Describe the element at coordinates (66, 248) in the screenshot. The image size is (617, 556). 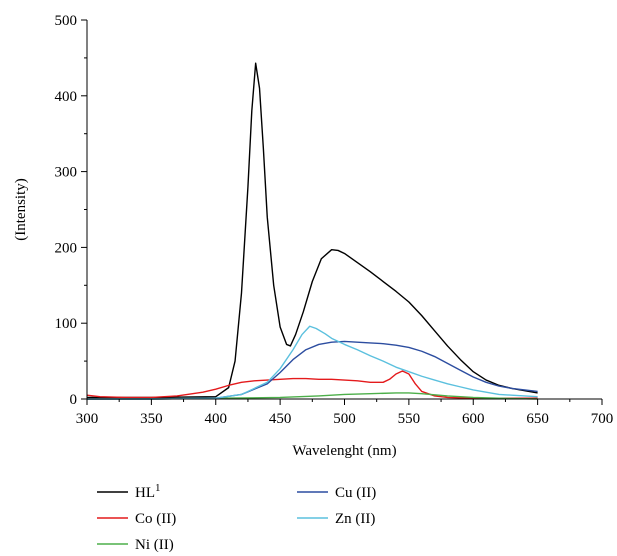
I see `y-tick-label: 200` at that location.